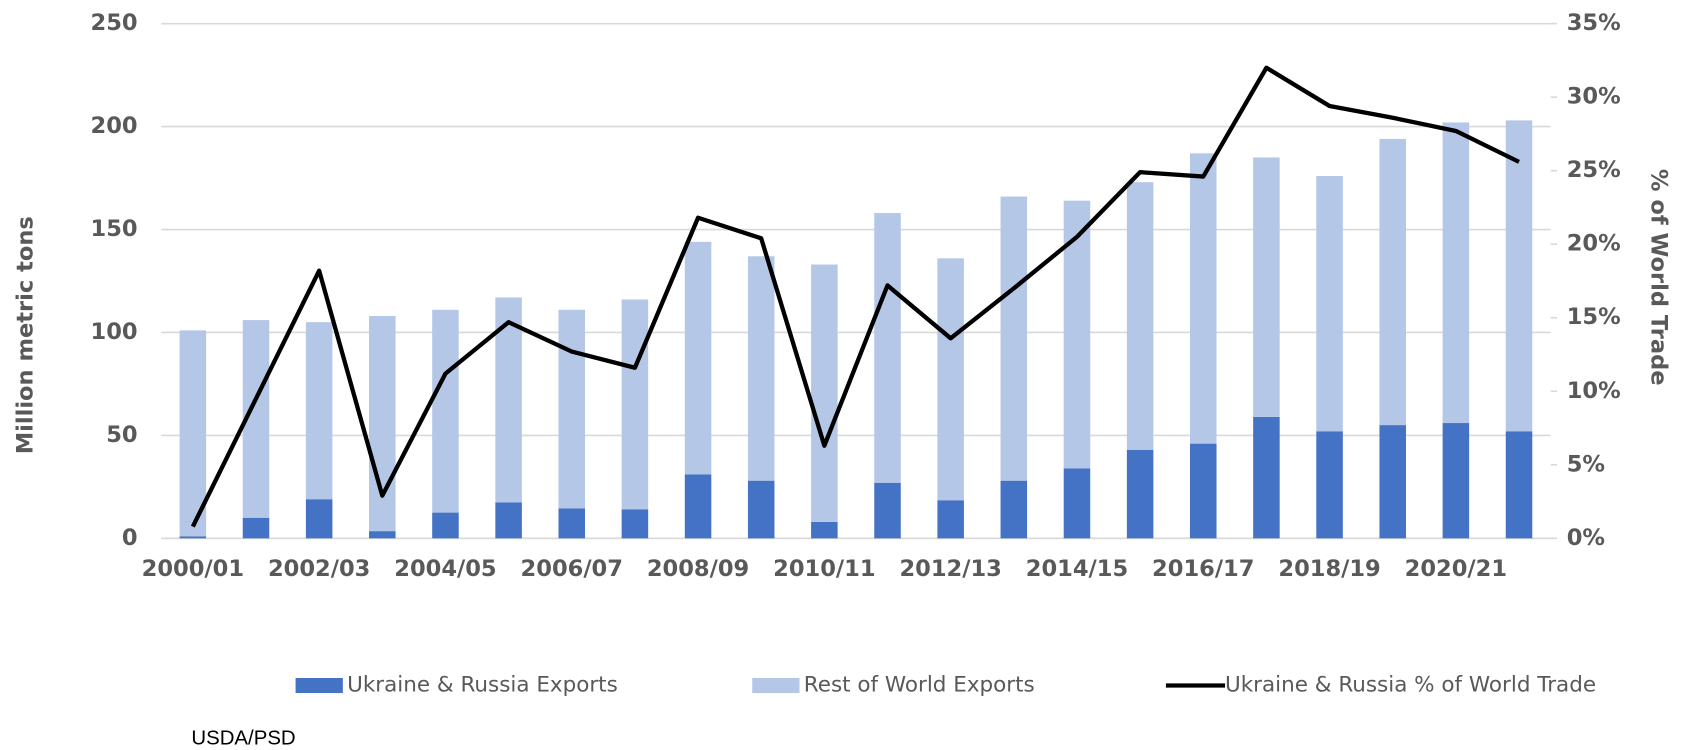  I want to click on y2-tick-label: 0%, so click(1586, 538).